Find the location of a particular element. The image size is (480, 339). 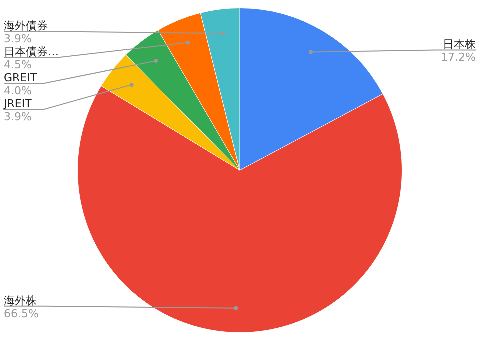

data-label: 17.2% is located at coordinates (458, 57).